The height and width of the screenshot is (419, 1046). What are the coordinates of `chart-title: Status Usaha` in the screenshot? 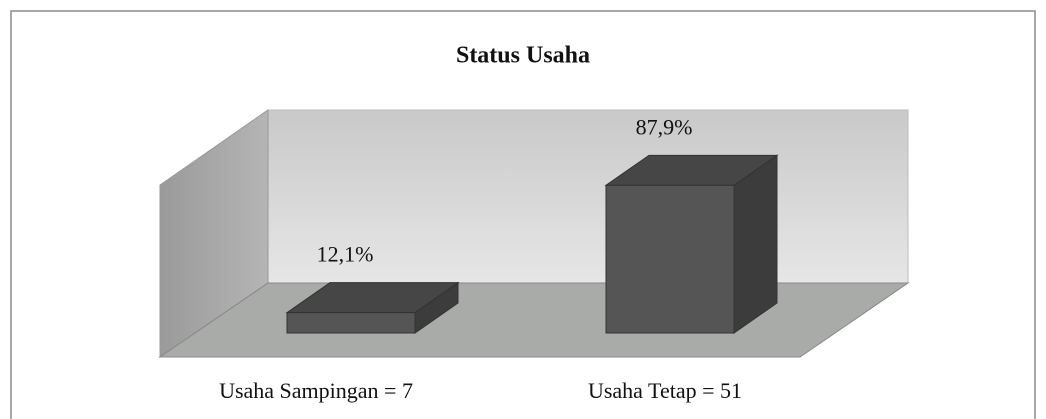 It's located at (523, 56).